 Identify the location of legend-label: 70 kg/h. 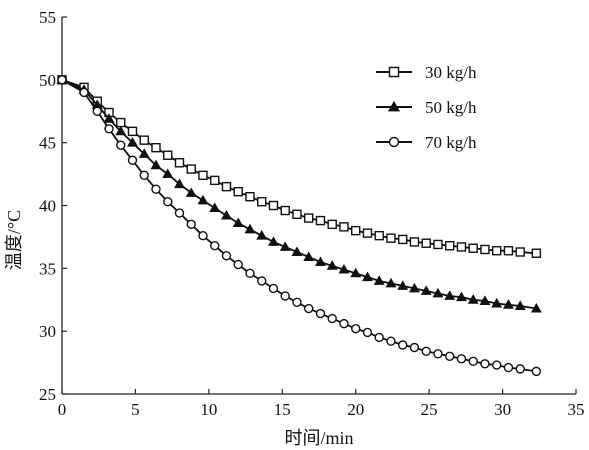
(451, 142).